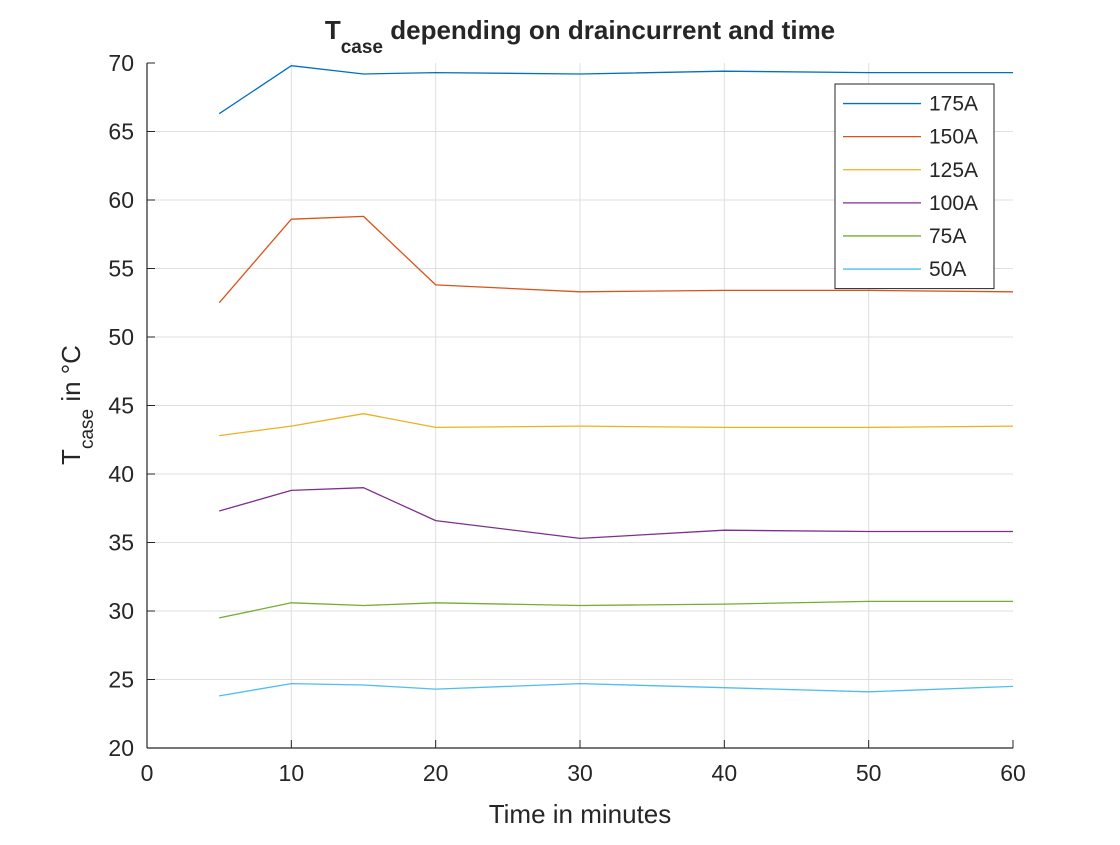  What do you see at coordinates (616, 689) in the screenshot?
I see `series-line-50A` at bounding box center [616, 689].